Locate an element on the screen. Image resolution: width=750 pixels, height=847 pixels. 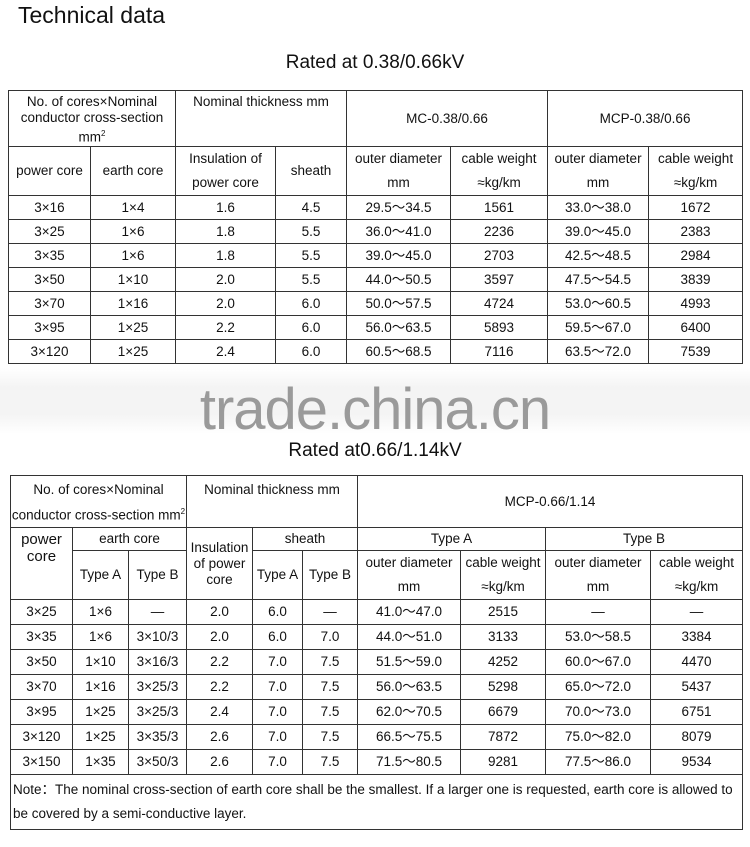
table-cell: 2703 is located at coordinates (499, 255).